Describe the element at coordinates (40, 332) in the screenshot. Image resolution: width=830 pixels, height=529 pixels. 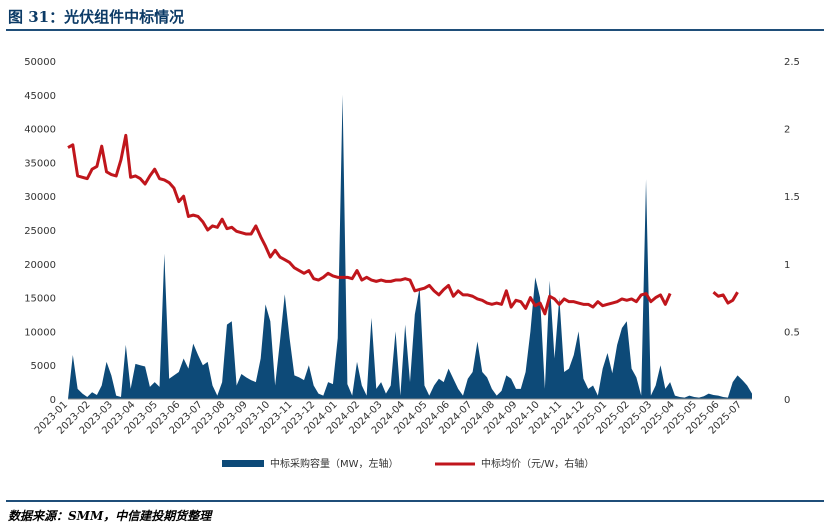
I see `y-left-tick-label: 10000` at that location.